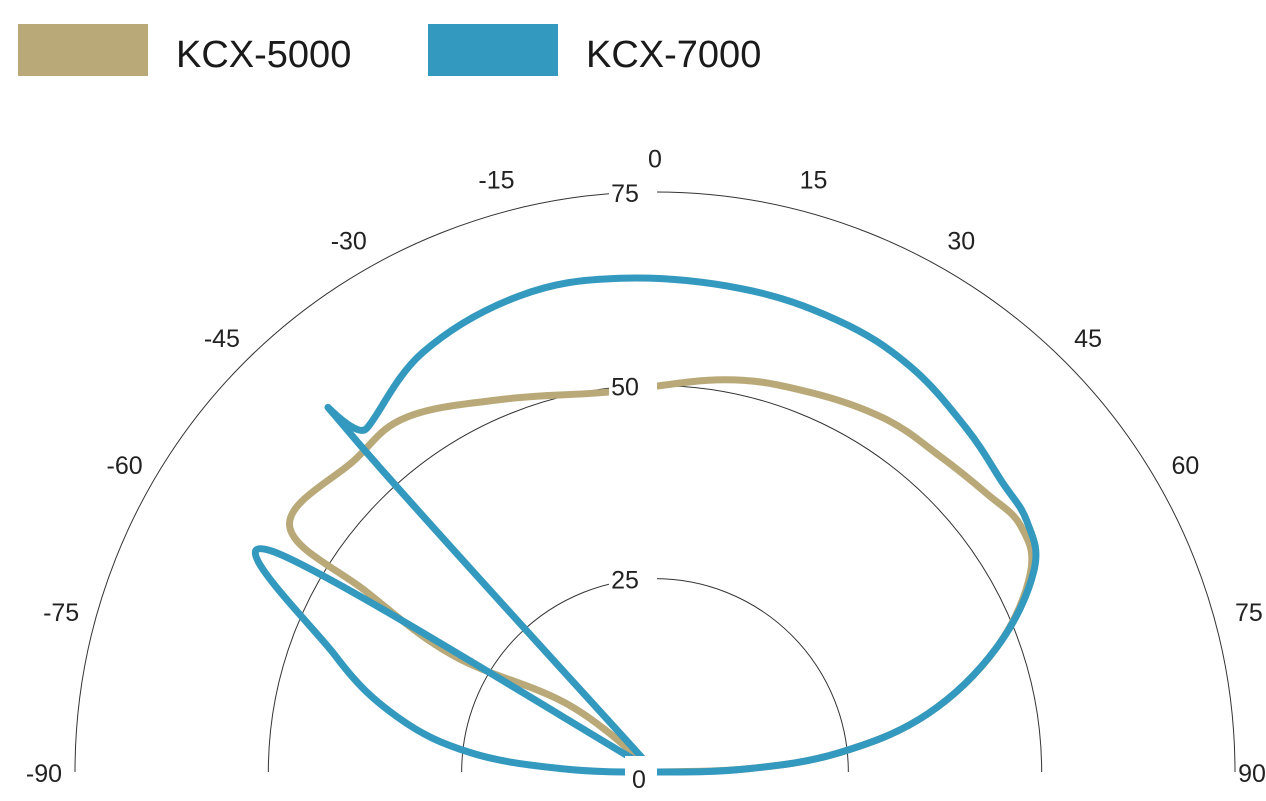 The height and width of the screenshot is (801, 1266). I want to click on angle-tick-60: 60, so click(1186, 466).